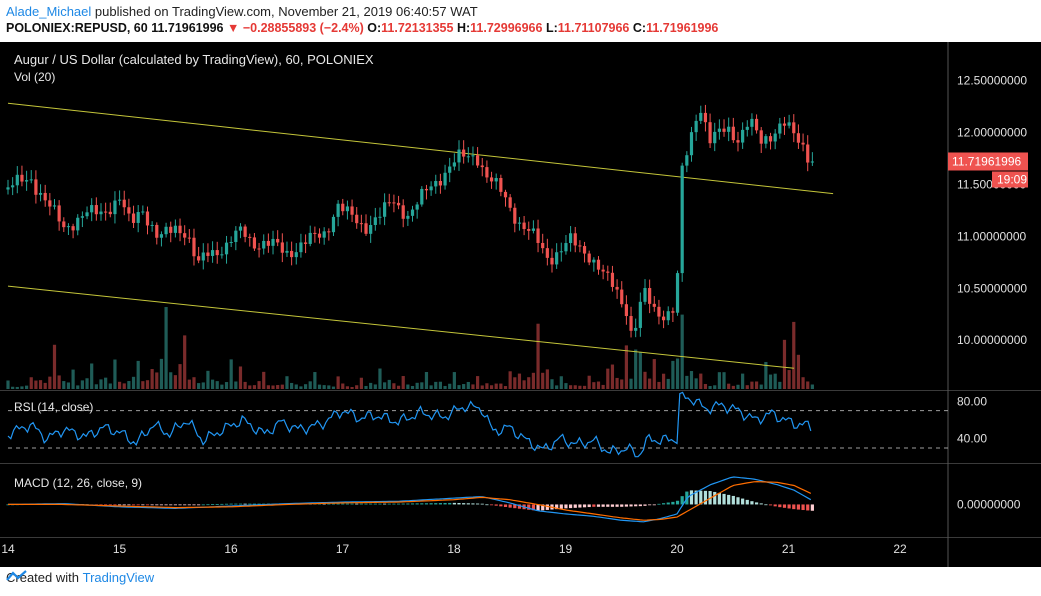  Describe the element at coordinates (410, 499) in the screenshot. I see `macd-plot` at that location.